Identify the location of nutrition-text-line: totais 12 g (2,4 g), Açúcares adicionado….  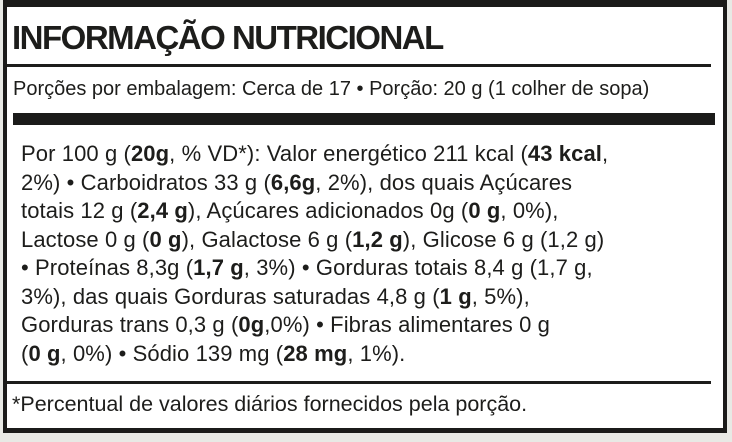
(290, 210).